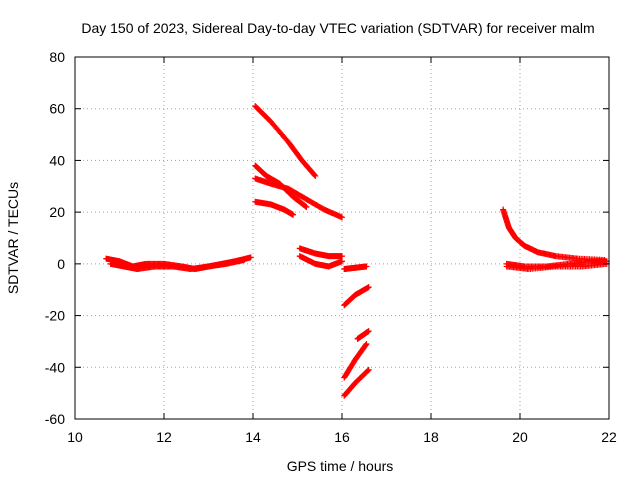 Image resolution: width=640 pixels, height=480 pixels. I want to click on y-axis-label: SDTVAR / TECUs, so click(13, 238).